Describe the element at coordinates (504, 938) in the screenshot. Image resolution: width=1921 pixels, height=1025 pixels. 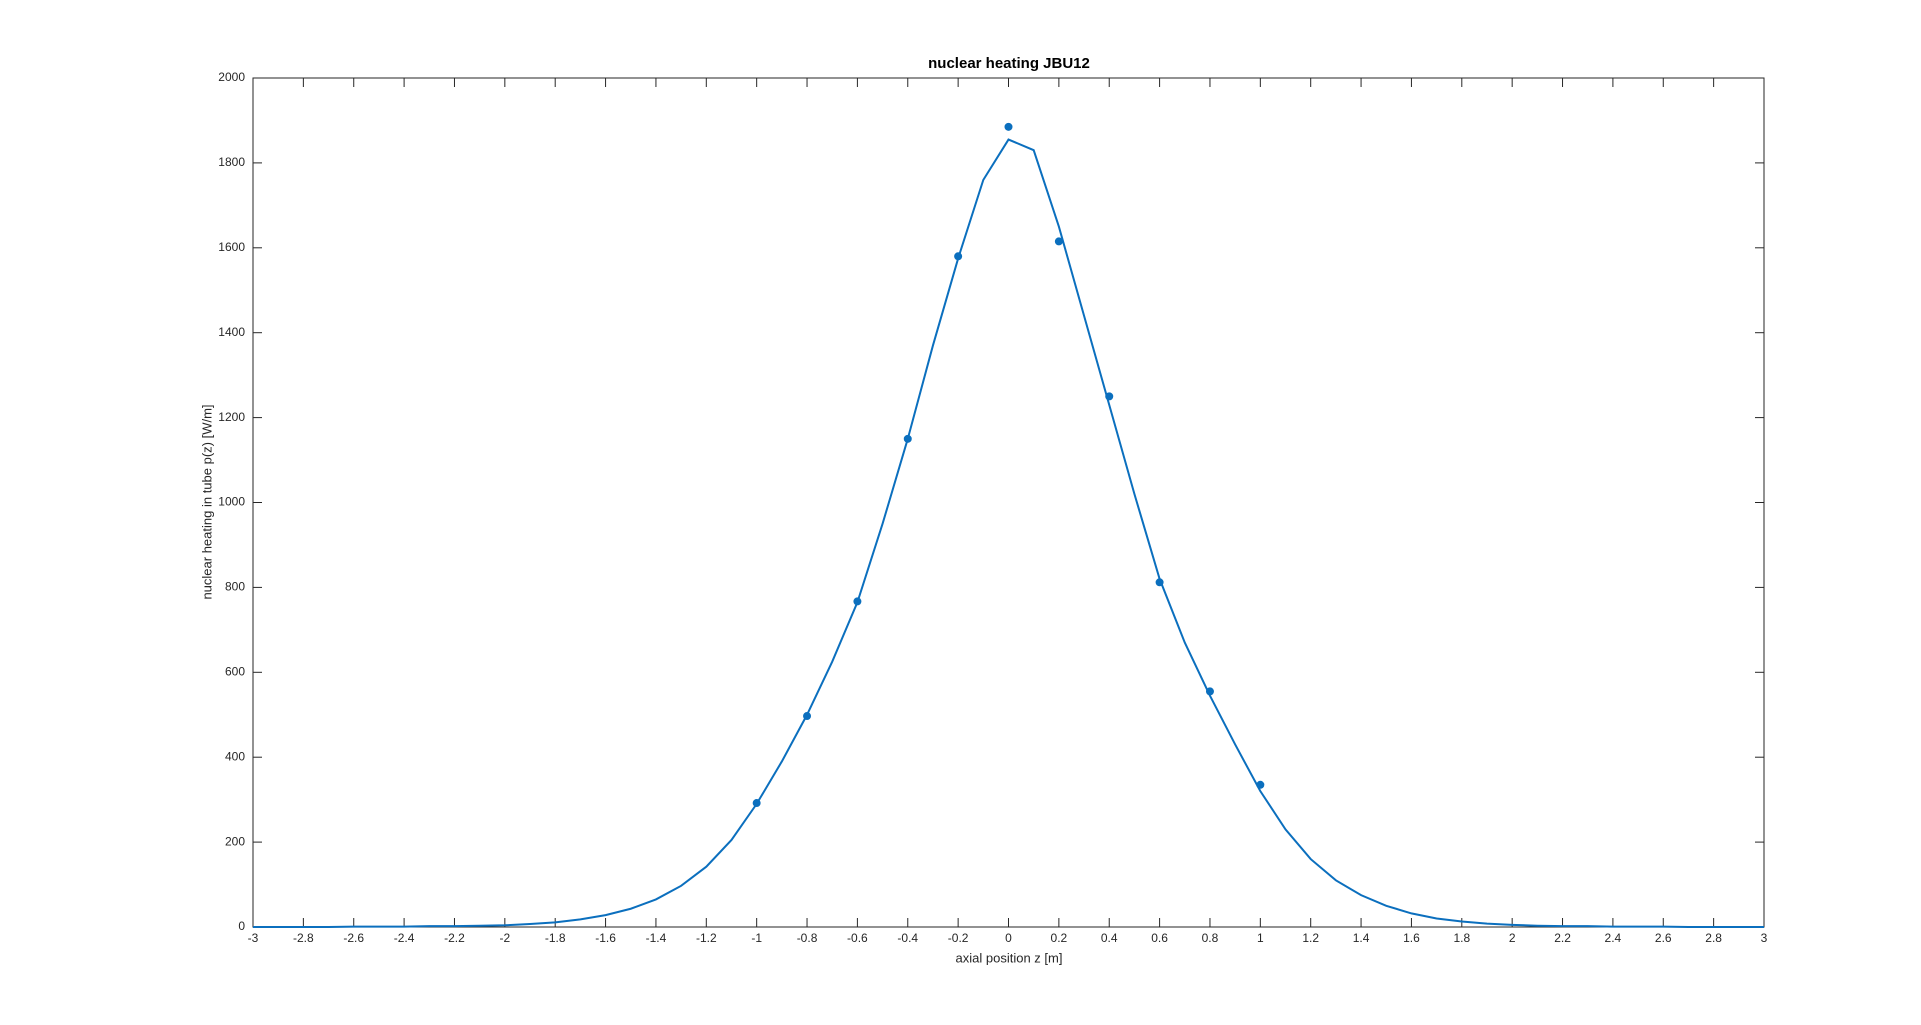
I see `x-tick-label: -2` at that location.